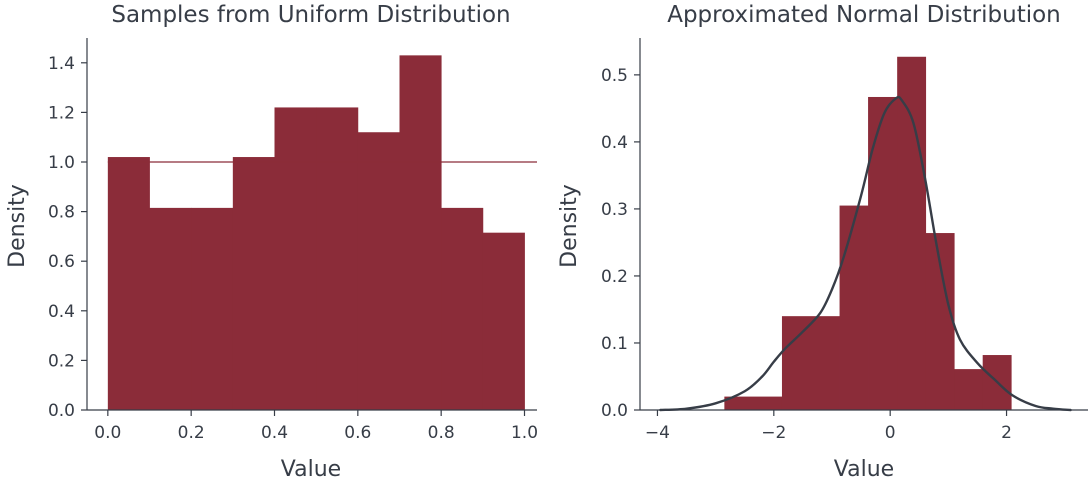 The height and width of the screenshot is (485, 1091). Describe the element at coordinates (864, 469) in the screenshot. I see `normal-x-axis-label: Value` at that location.